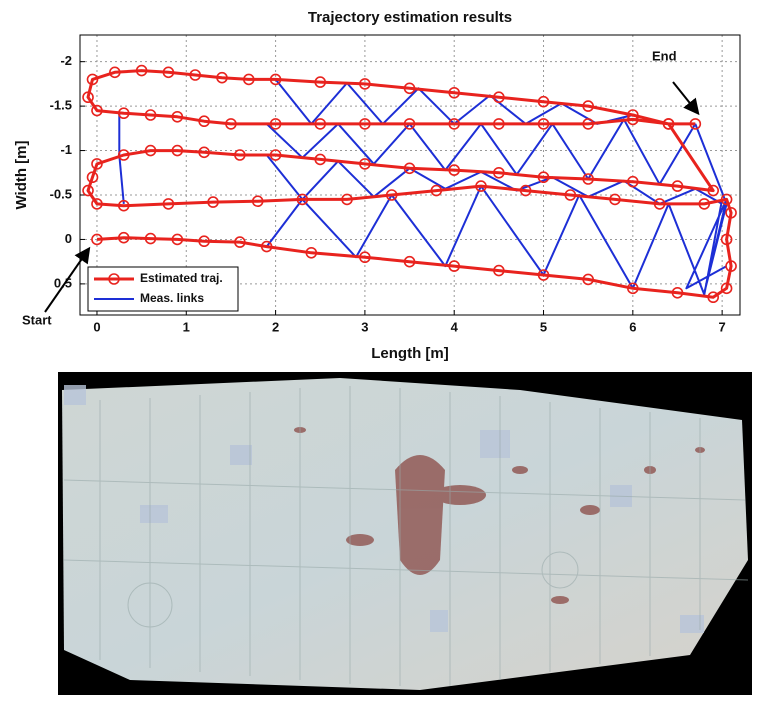 The image size is (758, 704). I want to click on y-tick-label: -0.5, so click(61, 193).